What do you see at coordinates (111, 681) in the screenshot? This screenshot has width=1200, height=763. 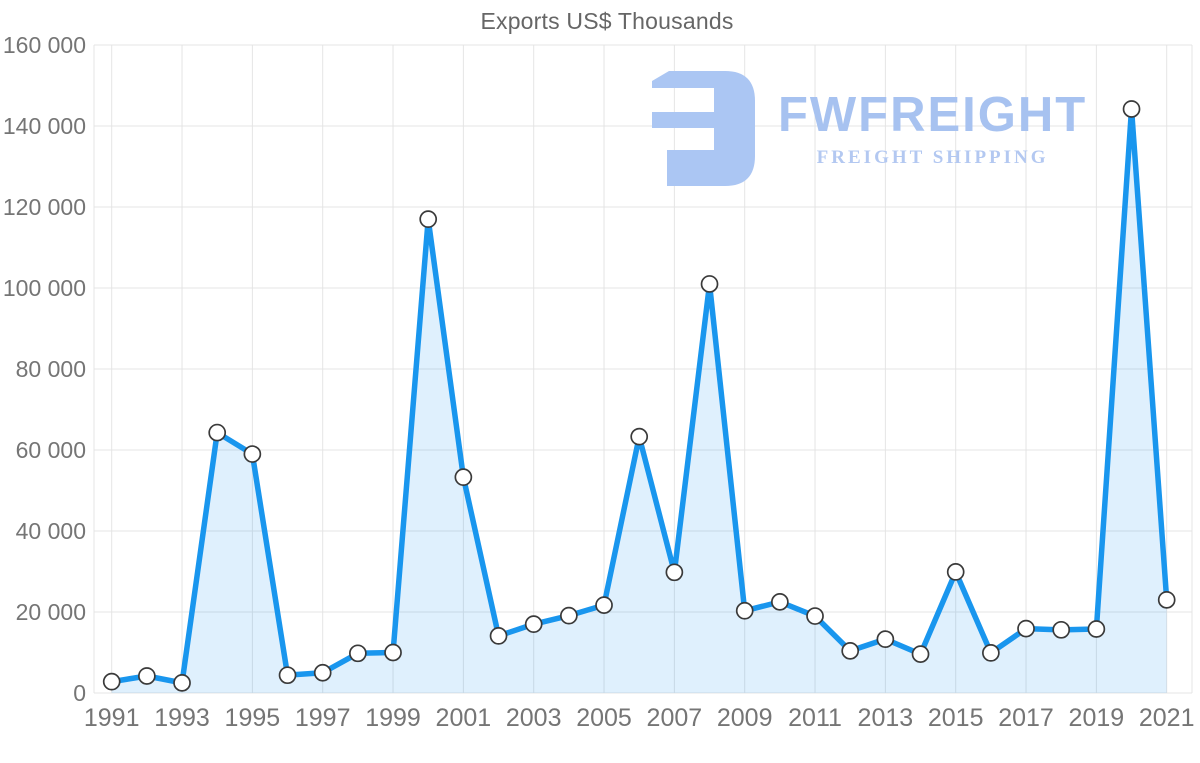 I see `data-point-1991` at bounding box center [111, 681].